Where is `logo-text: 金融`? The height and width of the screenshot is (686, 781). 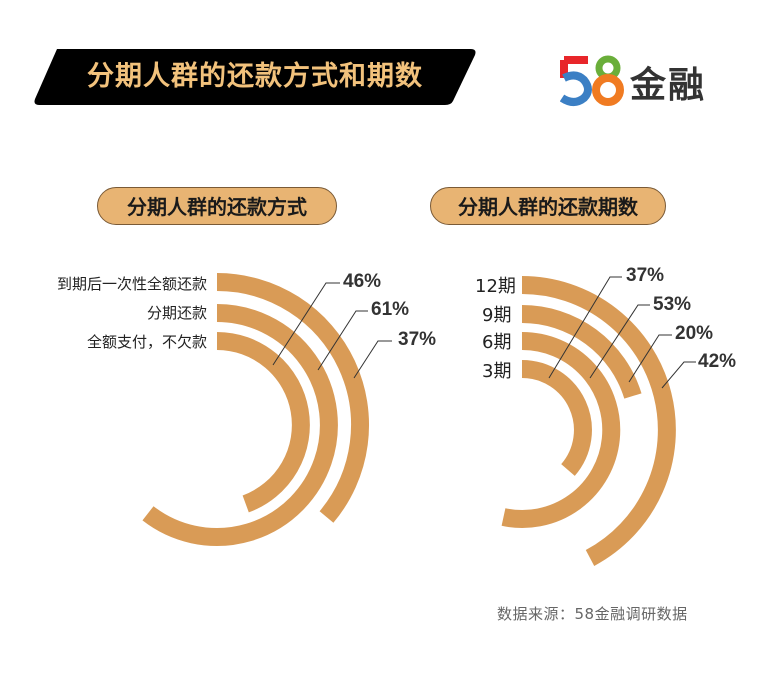 logo-text: 金融 is located at coordinates (668, 85).